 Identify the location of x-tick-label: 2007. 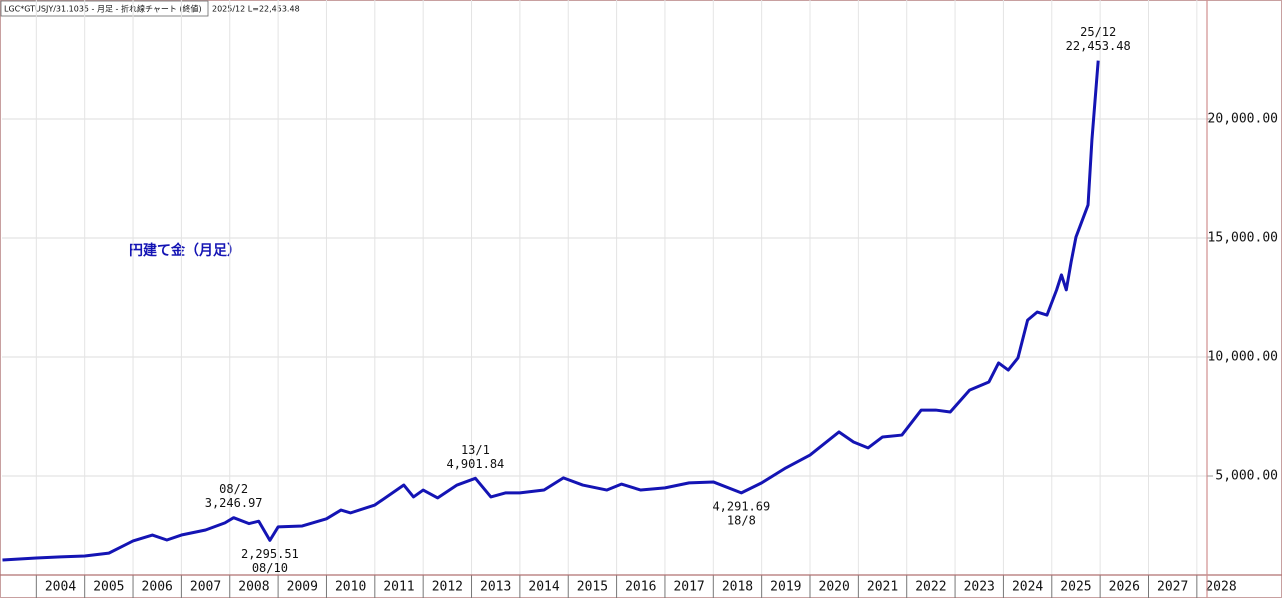
(205, 587).